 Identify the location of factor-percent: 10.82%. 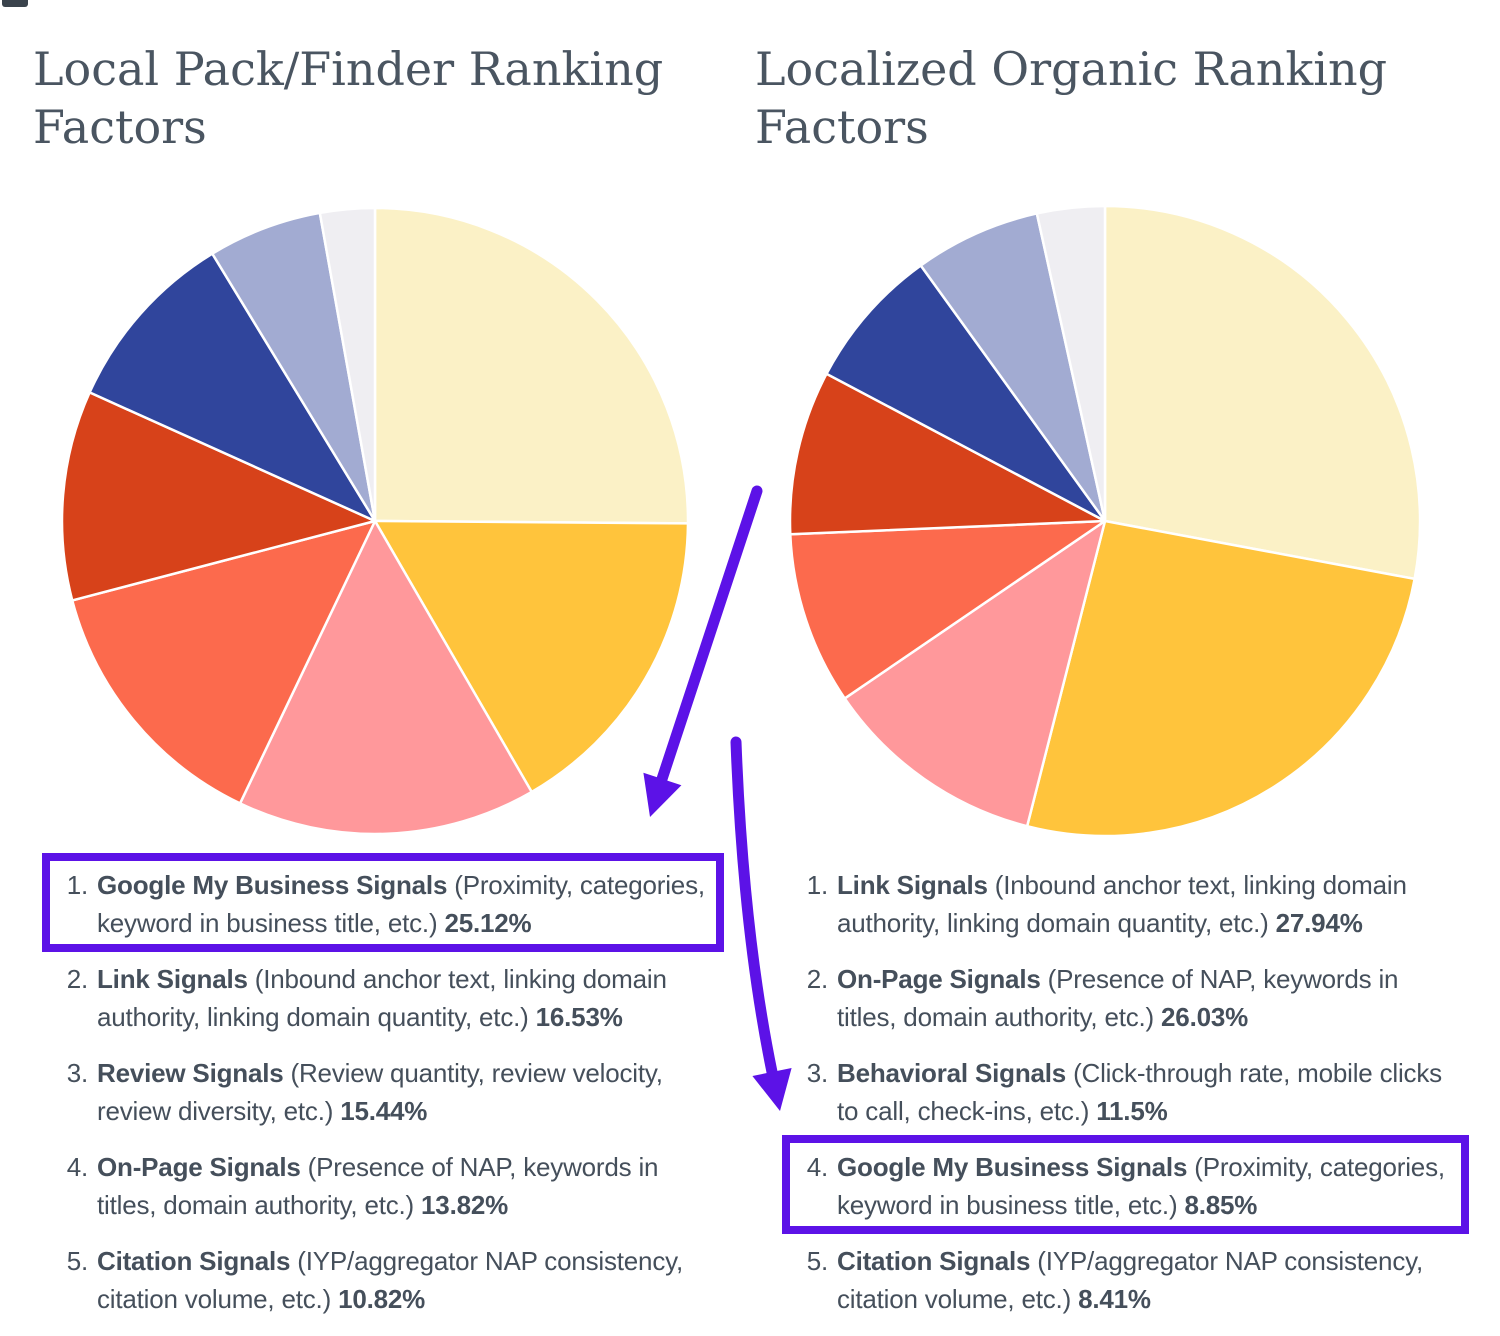
(382, 1299).